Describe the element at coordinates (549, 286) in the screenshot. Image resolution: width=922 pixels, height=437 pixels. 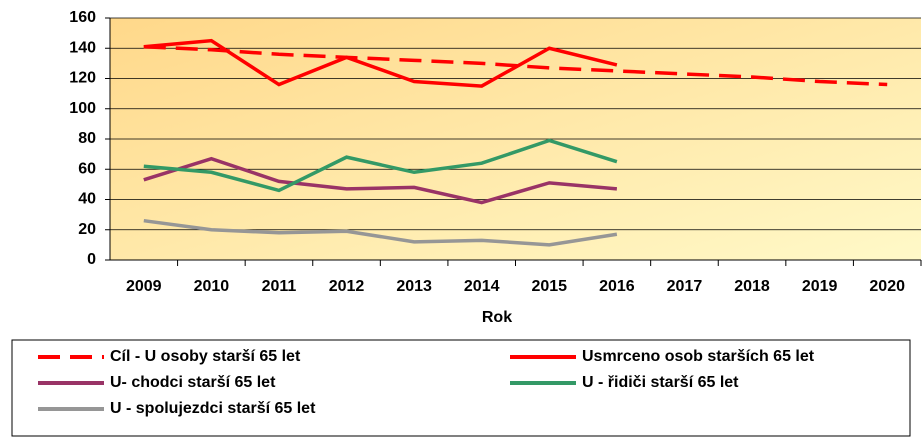
I see `x-tick-label: 2015` at that location.